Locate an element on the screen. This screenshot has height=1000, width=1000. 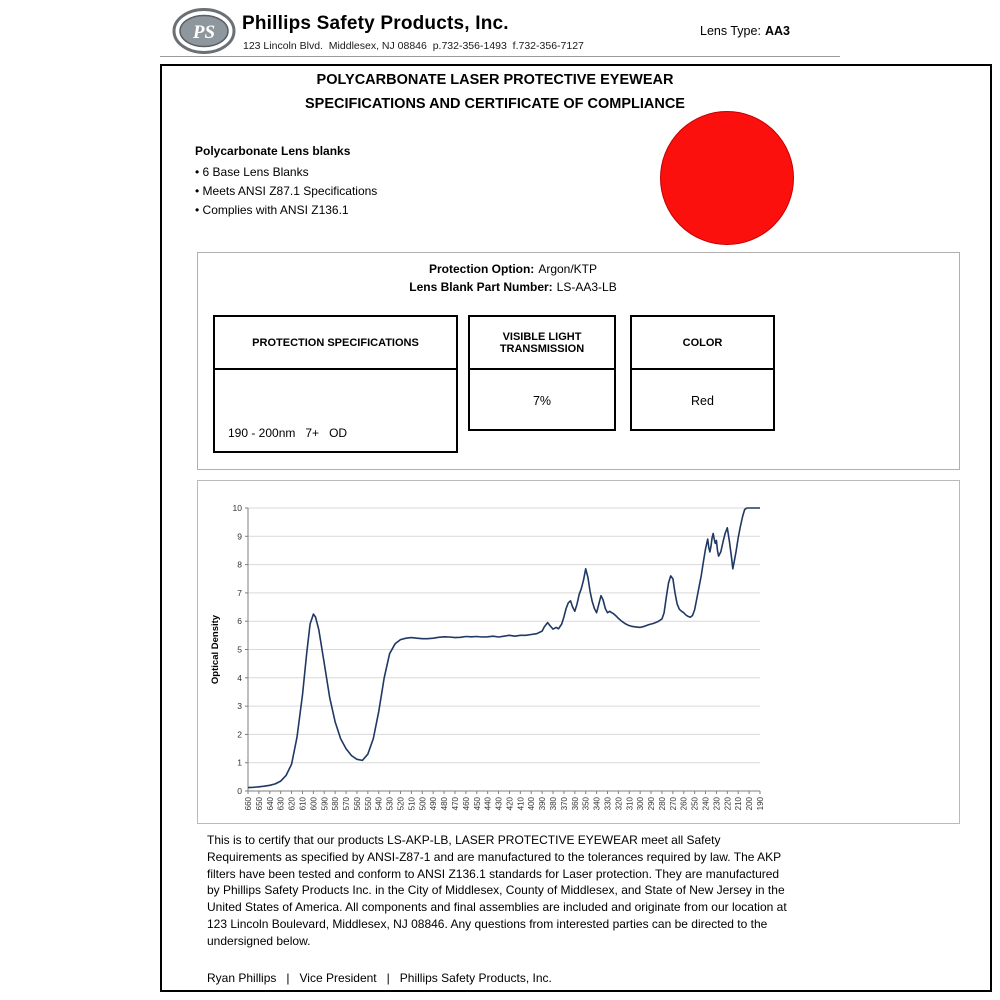
protection-option-value: Argon/KTP is located at coordinates (568, 269).